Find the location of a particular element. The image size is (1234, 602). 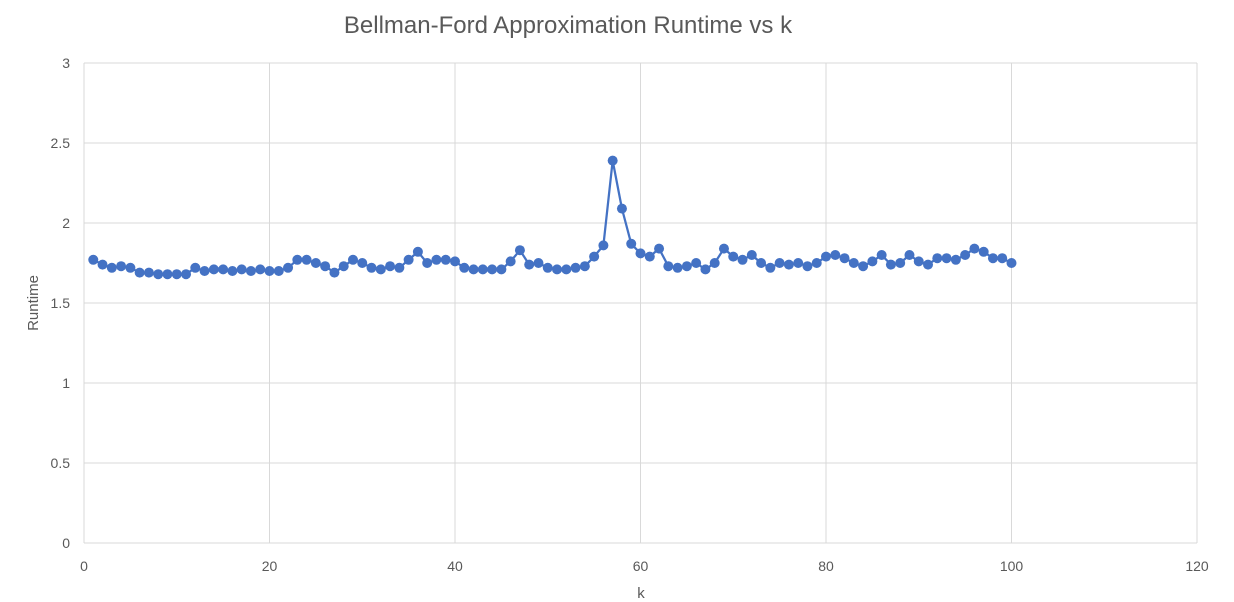

x-tick-label: 0 is located at coordinates (84, 566).